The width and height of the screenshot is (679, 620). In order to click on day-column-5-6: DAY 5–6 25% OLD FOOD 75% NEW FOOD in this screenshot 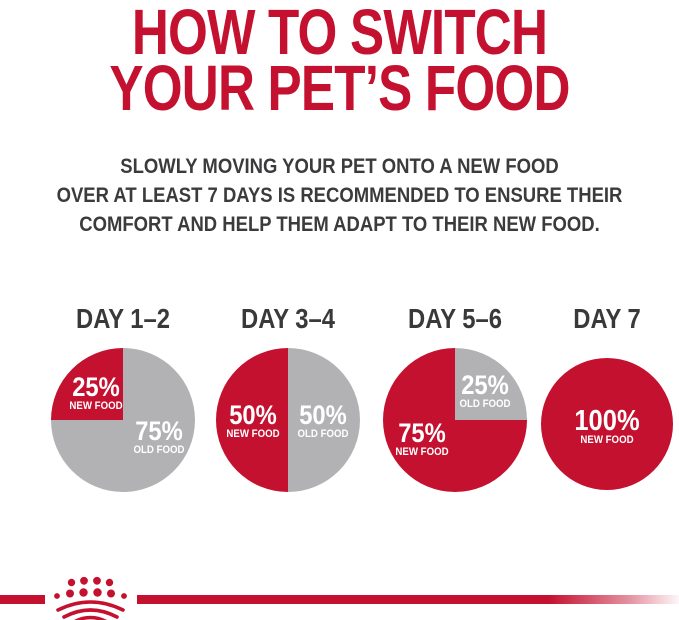, I will do `click(455, 397)`.